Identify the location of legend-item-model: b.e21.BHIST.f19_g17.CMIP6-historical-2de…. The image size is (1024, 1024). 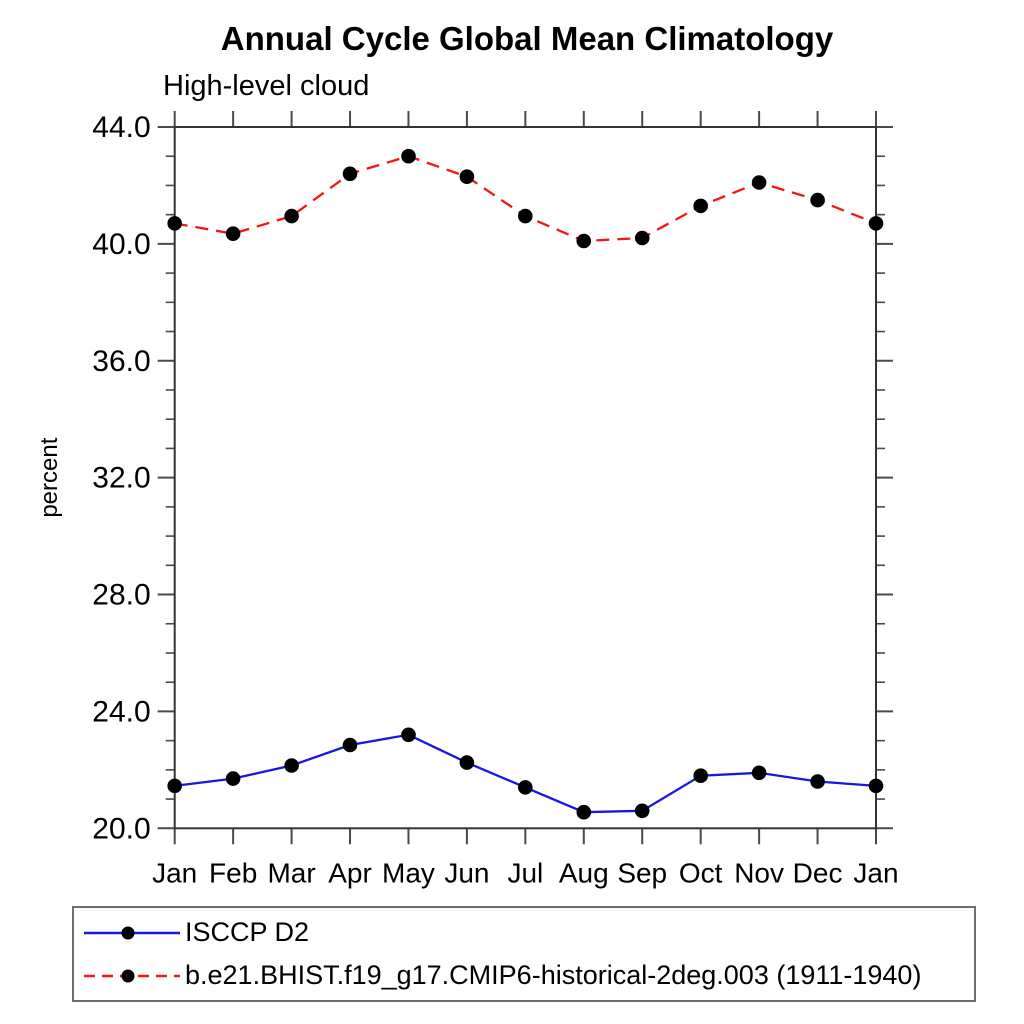
(528, 975).